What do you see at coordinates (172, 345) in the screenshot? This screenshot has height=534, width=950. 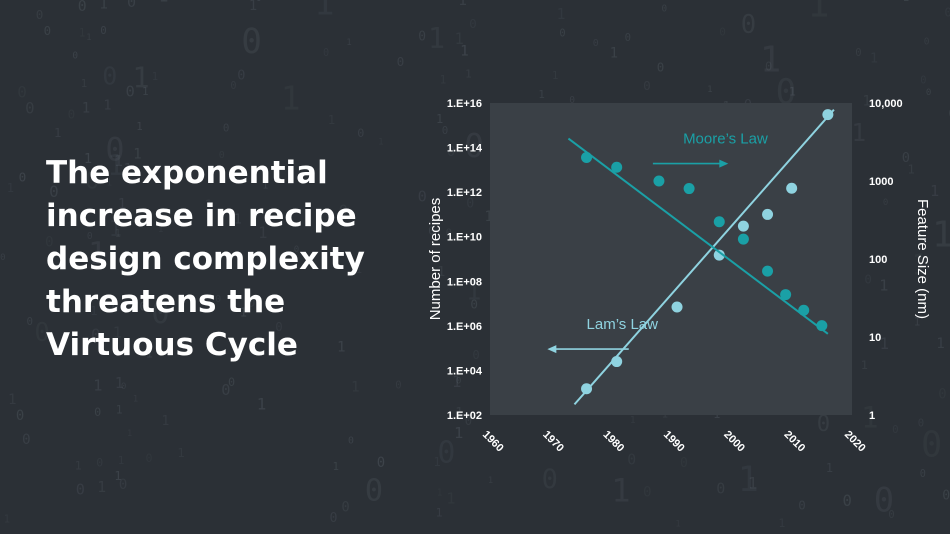 I see `headline-line: Virtuous Cycle` at bounding box center [172, 345].